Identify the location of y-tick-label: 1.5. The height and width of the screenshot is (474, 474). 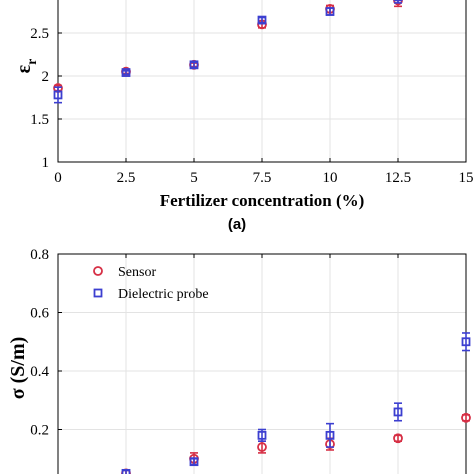
(39, 120).